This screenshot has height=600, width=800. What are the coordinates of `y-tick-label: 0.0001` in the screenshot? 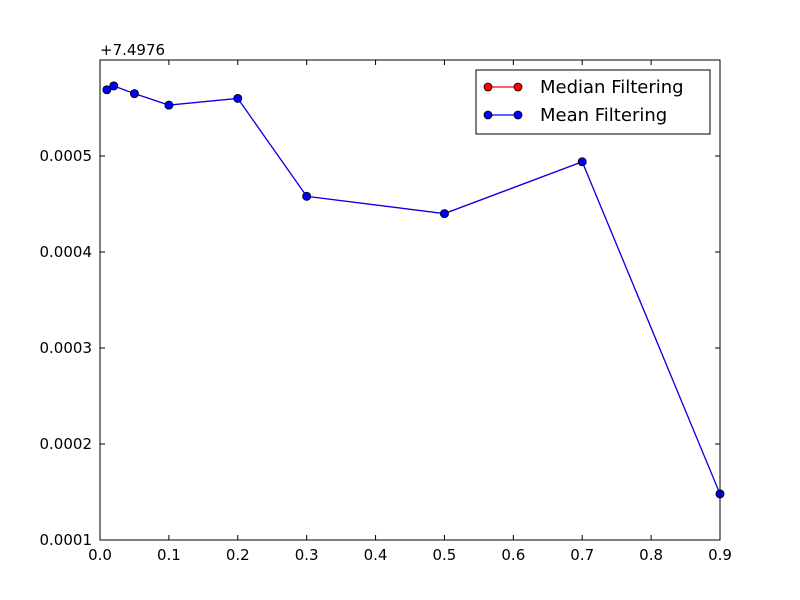 It's located at (66, 540).